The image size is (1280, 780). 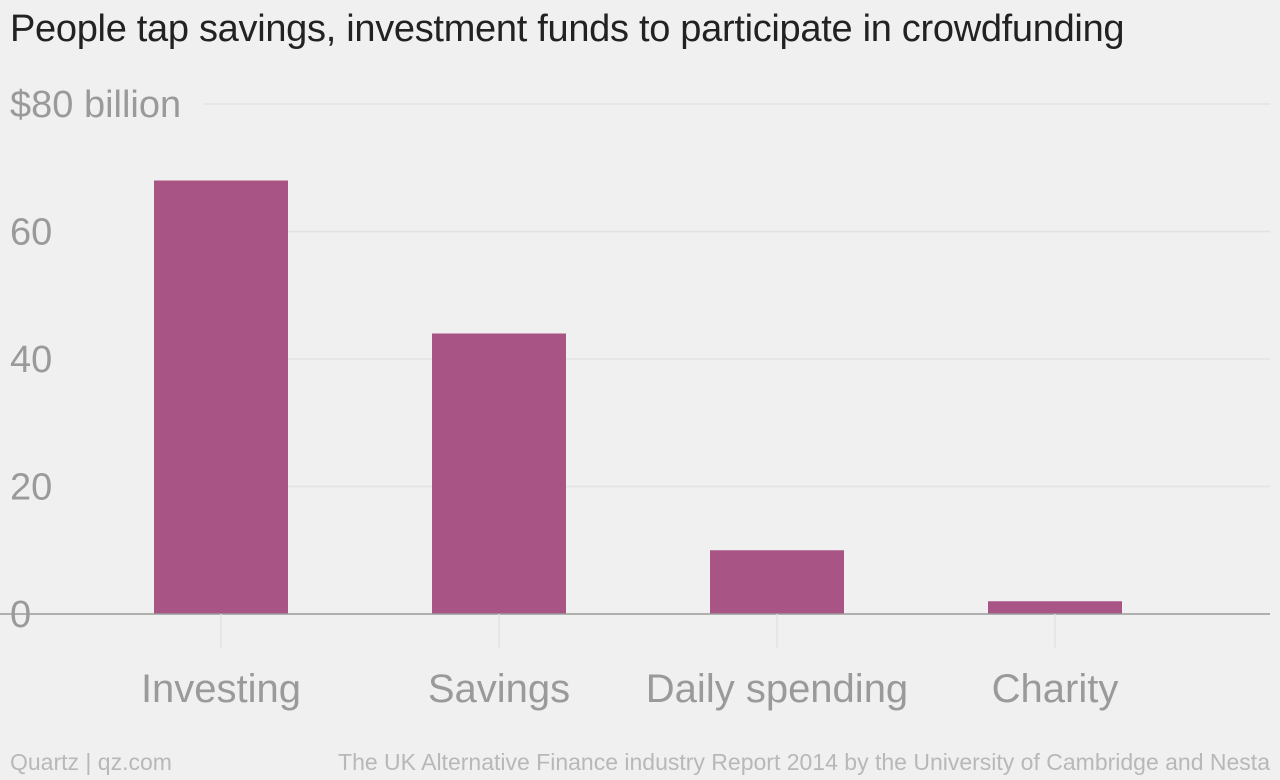 What do you see at coordinates (31, 360) in the screenshot?
I see `y-tick-label: 40` at bounding box center [31, 360].